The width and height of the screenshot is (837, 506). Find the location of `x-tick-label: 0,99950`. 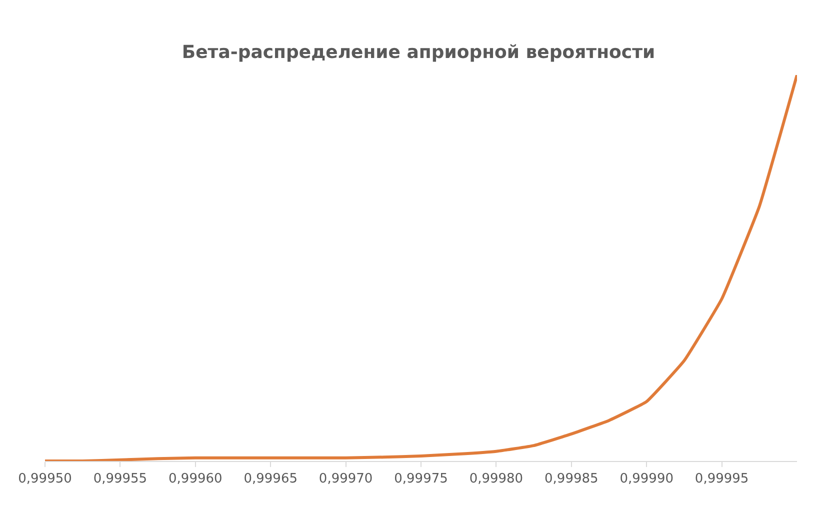

x-tick-label: 0,99950 is located at coordinates (45, 479).